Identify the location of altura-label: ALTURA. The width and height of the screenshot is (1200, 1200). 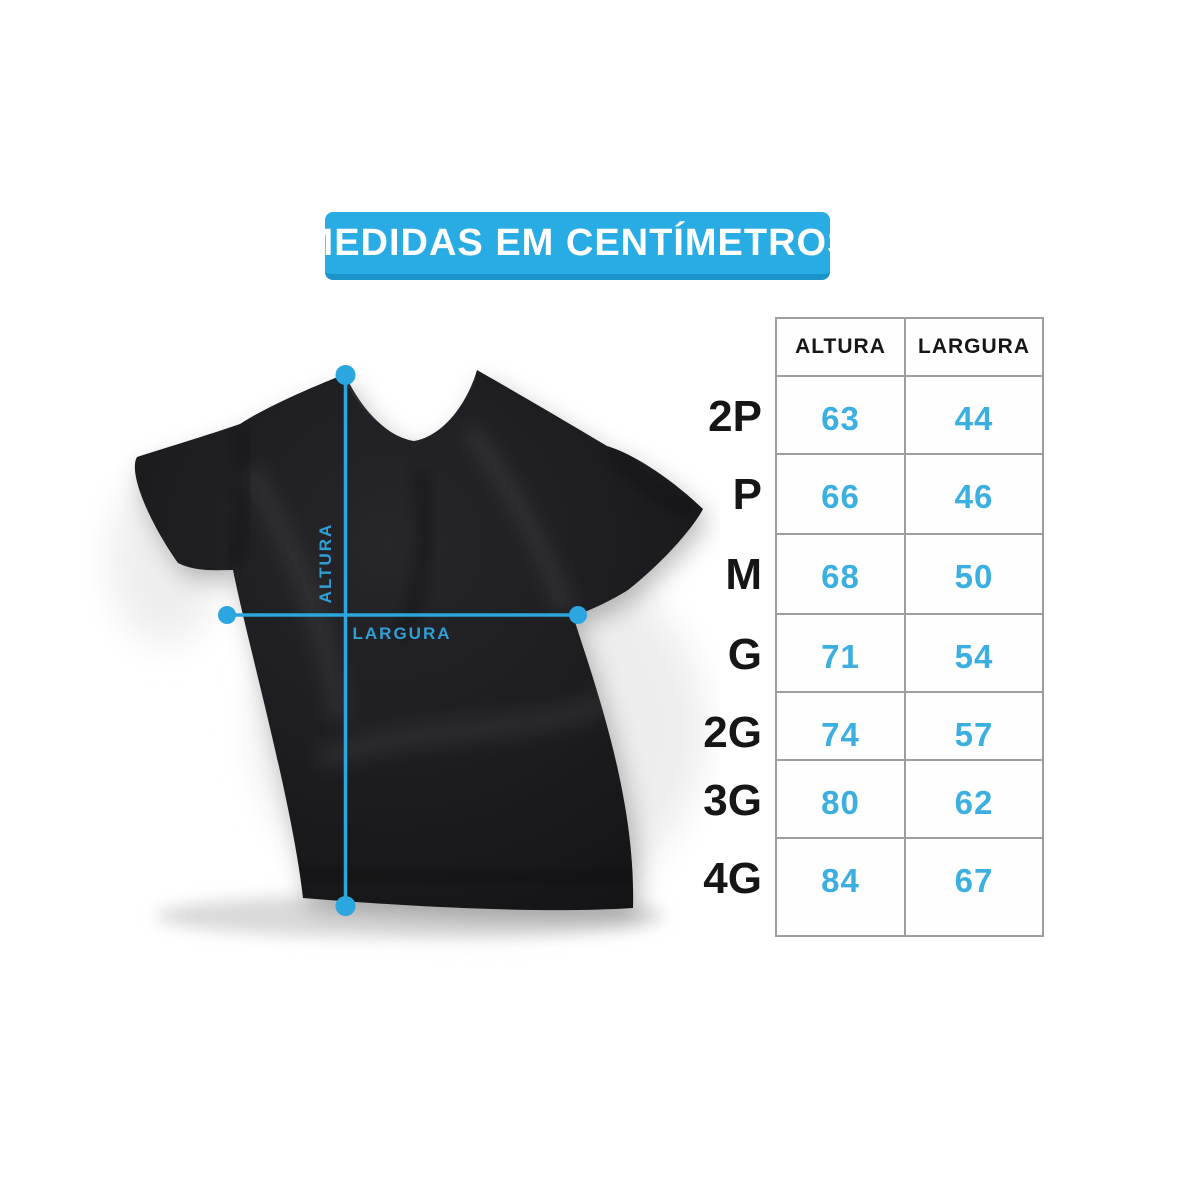
(325, 563).